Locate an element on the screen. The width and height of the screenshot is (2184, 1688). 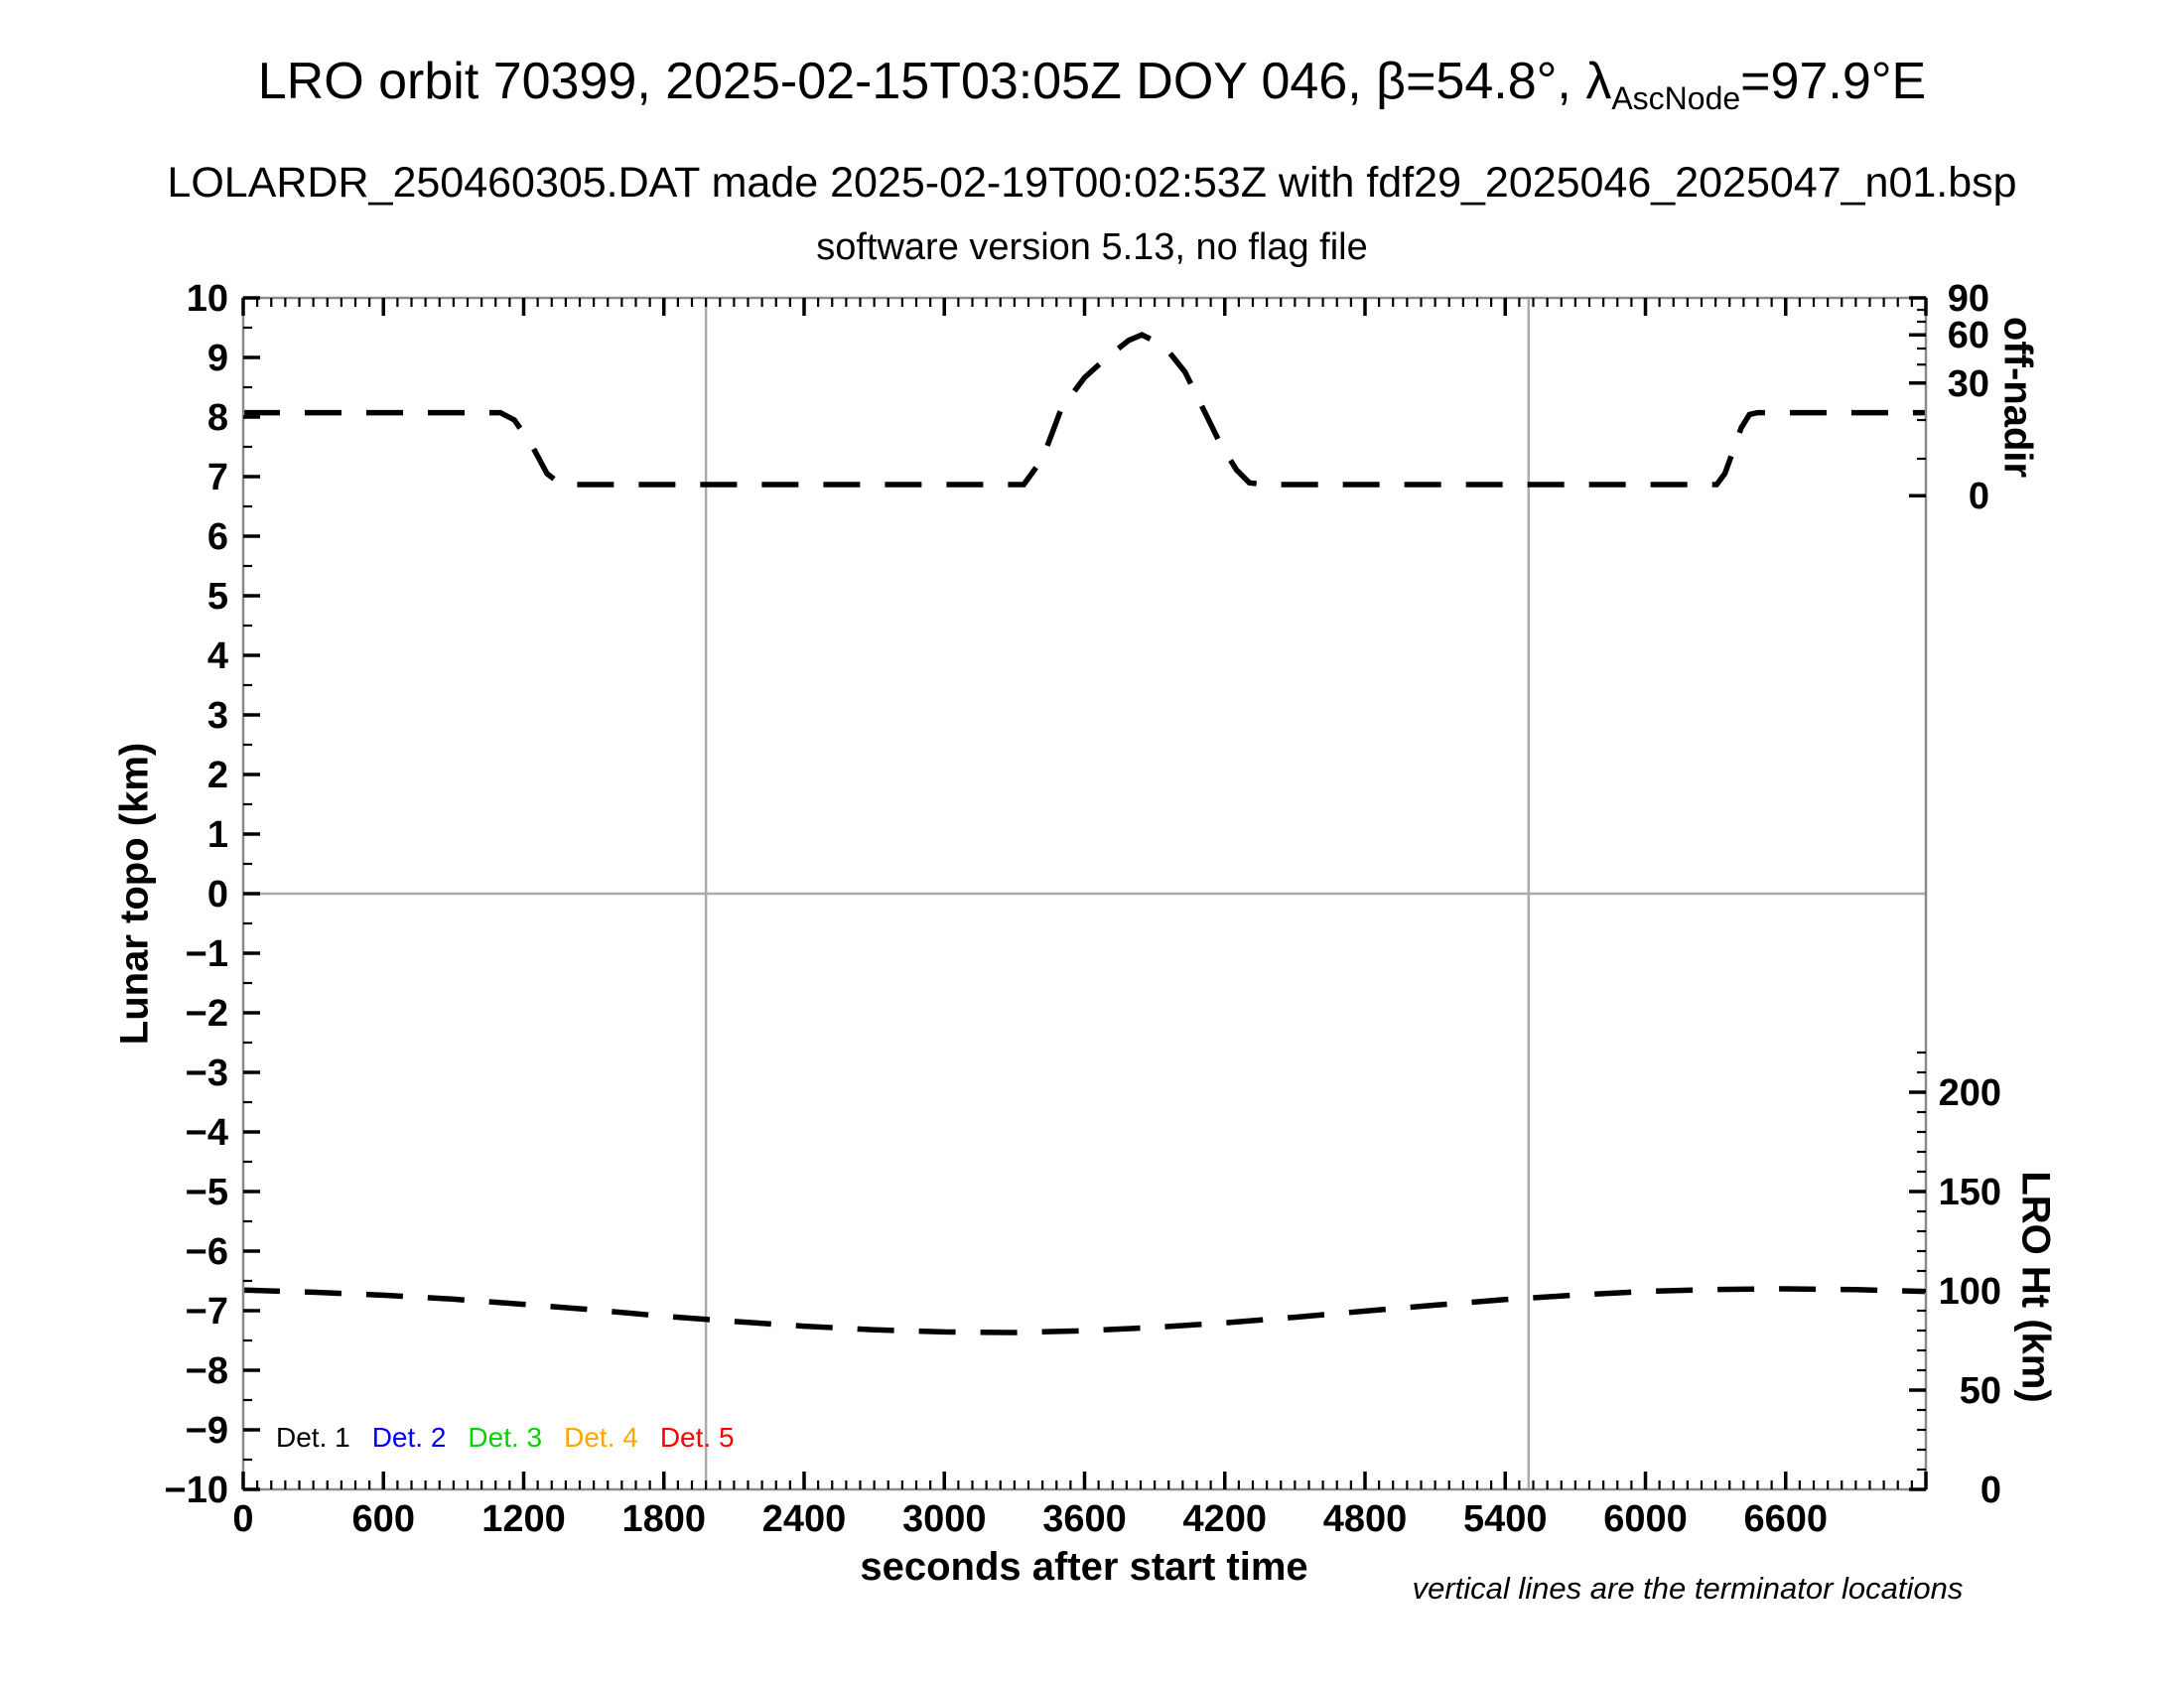
subtitle-software-version: software version 5.13, no flag file is located at coordinates (1092, 247).